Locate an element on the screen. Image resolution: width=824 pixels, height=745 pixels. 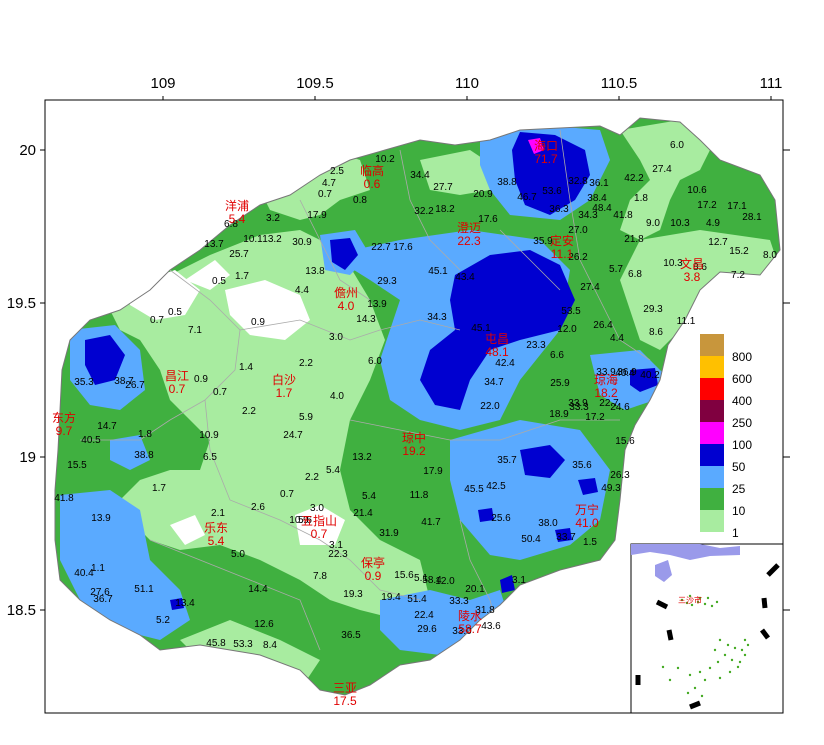
station-value: 34.3 is located at coordinates (588, 215).